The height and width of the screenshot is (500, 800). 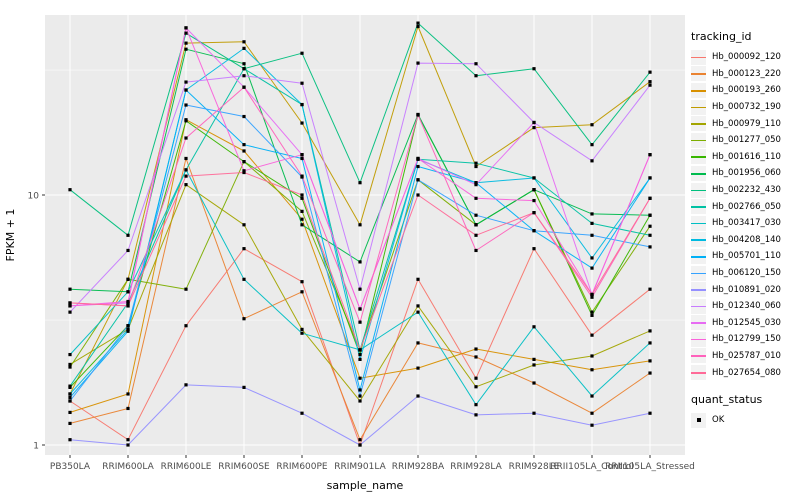 What do you see at coordinates (476, 467) in the screenshot?
I see `x-tick-label-RRIM928LA: RRIM928LA` at bounding box center [476, 467].